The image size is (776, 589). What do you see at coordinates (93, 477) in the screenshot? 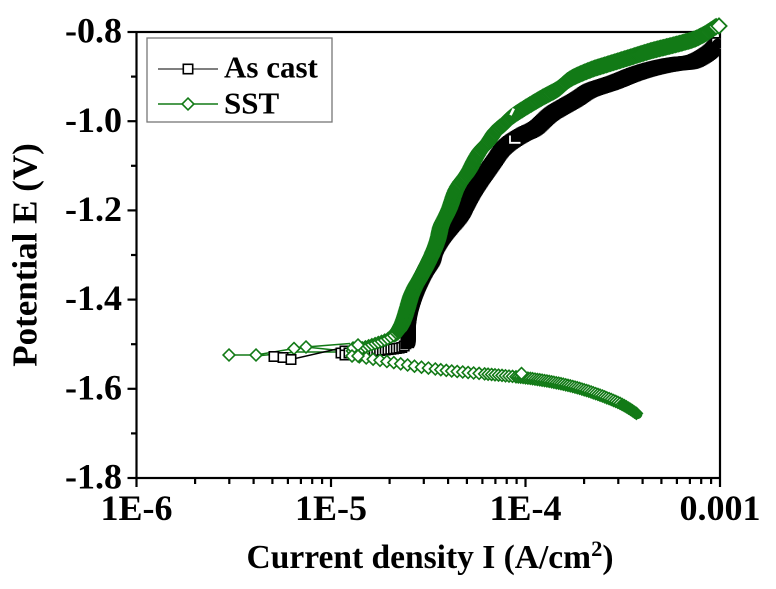
I see `svg-text: -1.8` at bounding box center [93, 477].